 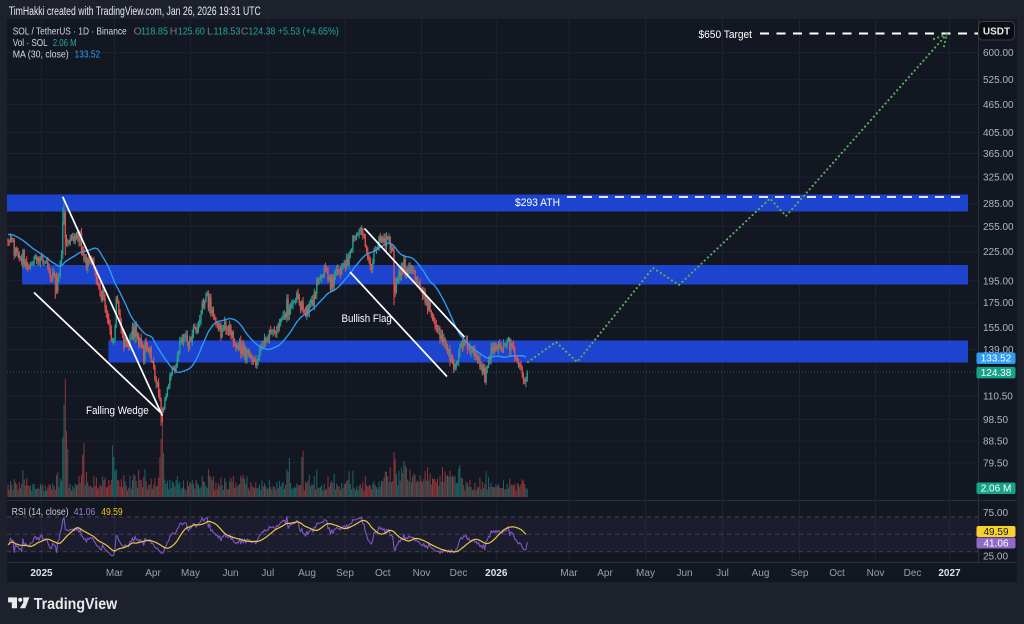 I want to click on svg-text: 75.00, so click(x=995, y=513).